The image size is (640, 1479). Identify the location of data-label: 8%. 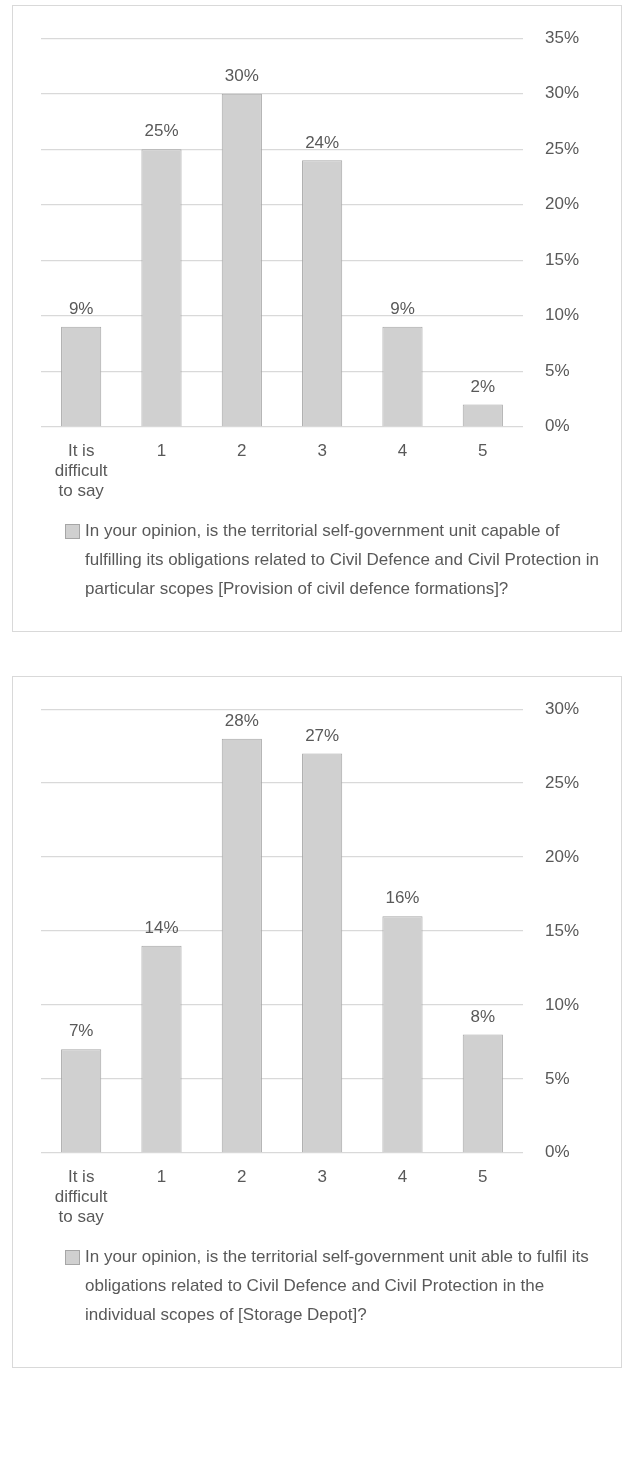
(483, 1016).